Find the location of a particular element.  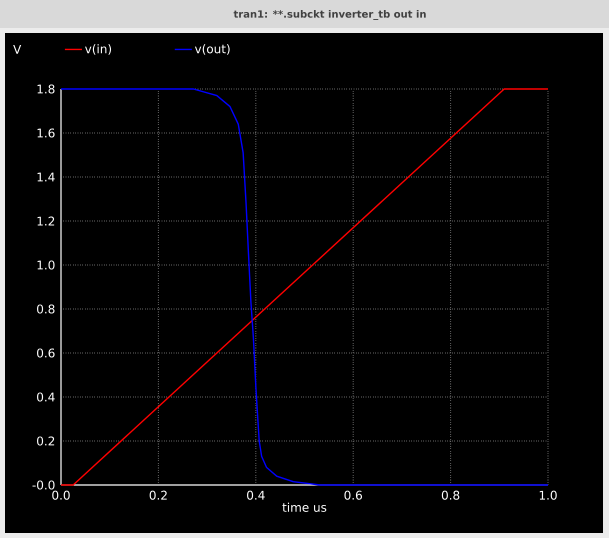

y-tick-label: 0.2 is located at coordinates (45, 441).